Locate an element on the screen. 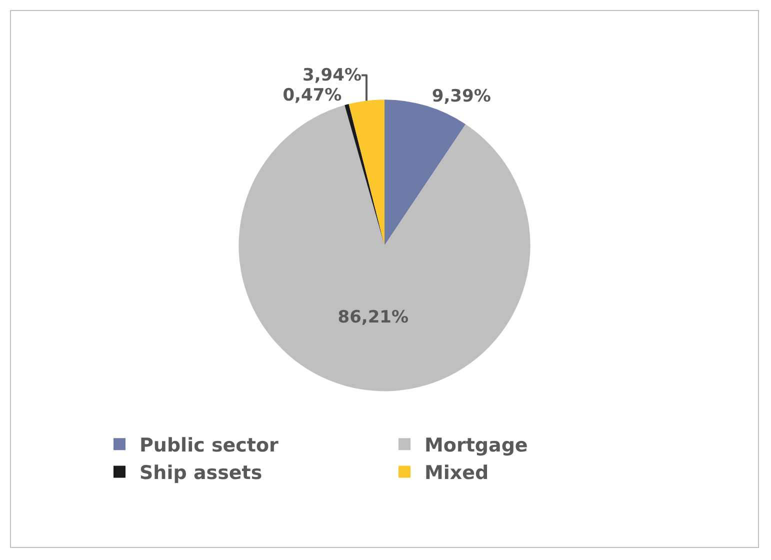 This screenshot has height=560, width=771. legend-label: Mortgage is located at coordinates (476, 445).